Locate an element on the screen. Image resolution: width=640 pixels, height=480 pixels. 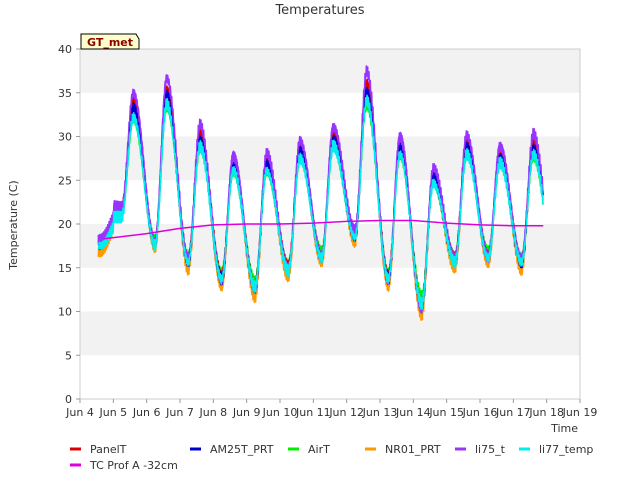
legend-label: NR01_PRT is located at coordinates (413, 449).